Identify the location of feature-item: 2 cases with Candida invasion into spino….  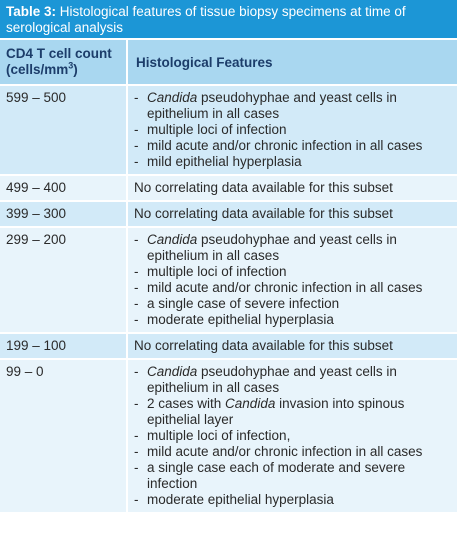
(292, 412).